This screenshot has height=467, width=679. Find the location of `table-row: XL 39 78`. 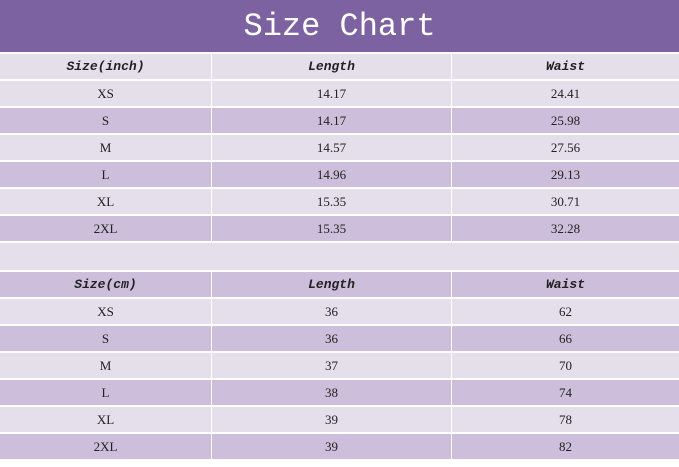

table-row: XL 39 78 is located at coordinates (339, 419).